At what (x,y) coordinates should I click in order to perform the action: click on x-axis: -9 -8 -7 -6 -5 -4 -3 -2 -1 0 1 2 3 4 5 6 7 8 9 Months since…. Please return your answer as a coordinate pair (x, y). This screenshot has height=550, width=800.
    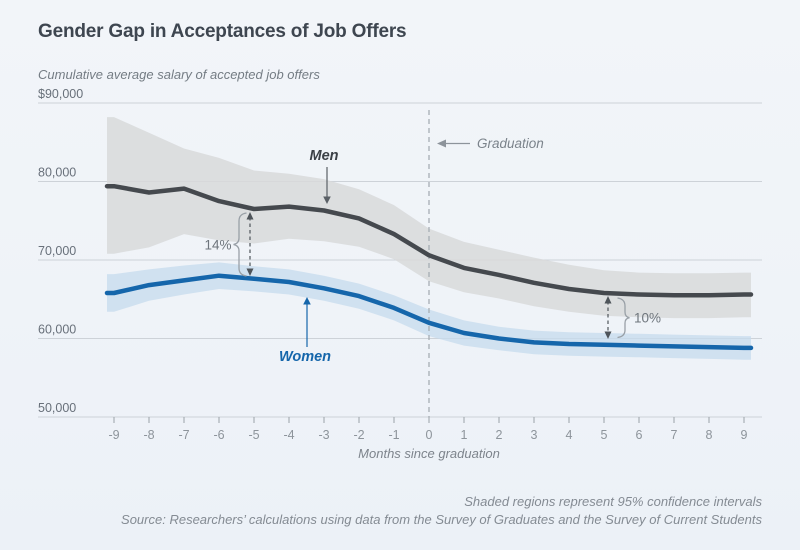
    Looking at the image, I should click on (428, 439).